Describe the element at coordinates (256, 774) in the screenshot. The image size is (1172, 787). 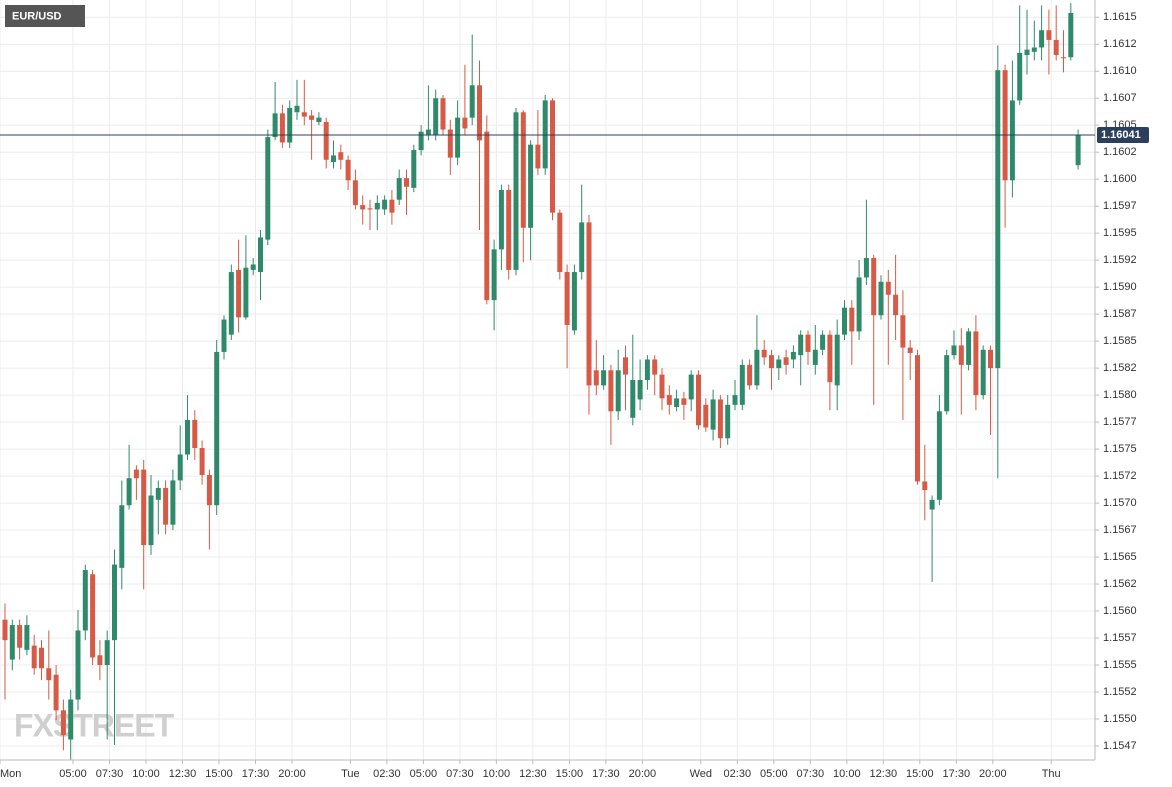
I see `x-tick-label: 17:30` at that location.